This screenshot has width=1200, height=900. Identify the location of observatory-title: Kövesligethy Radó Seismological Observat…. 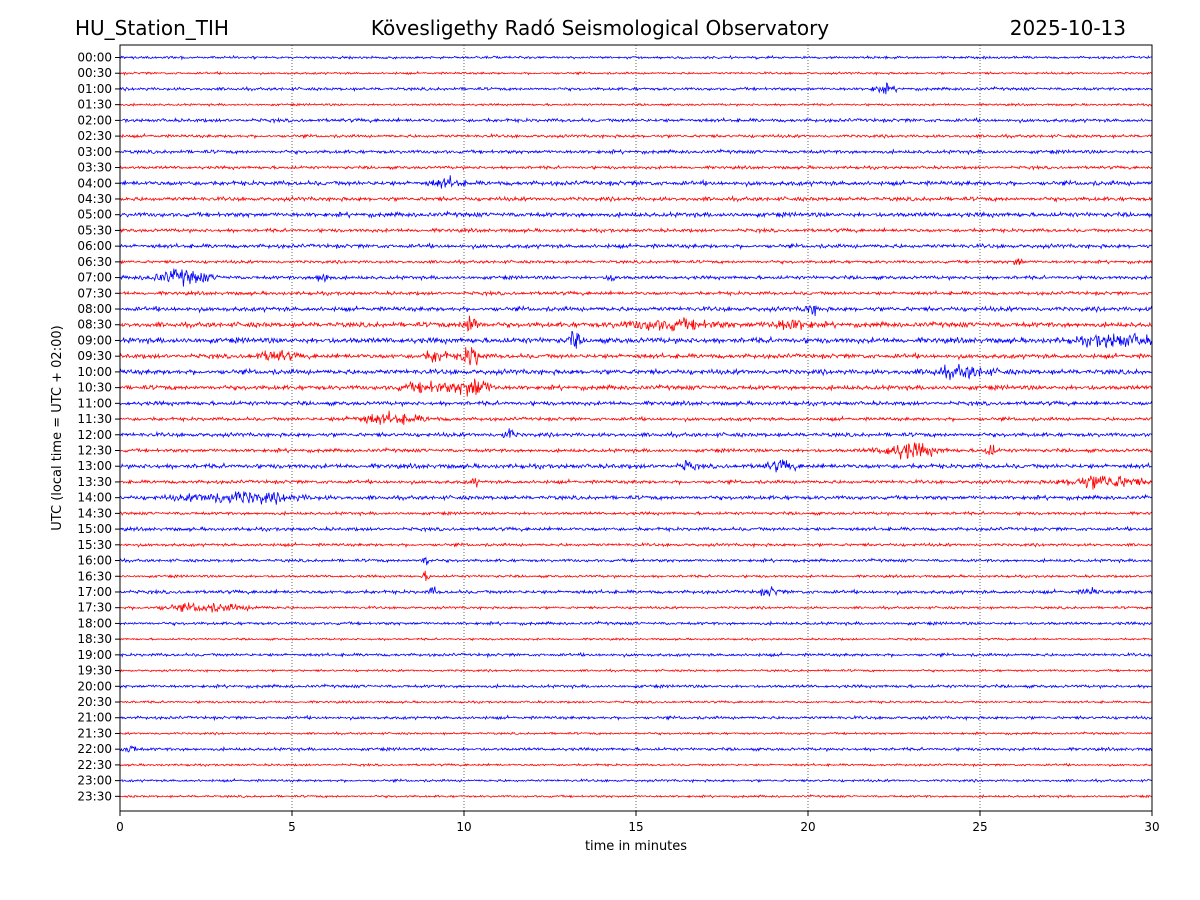
(600, 28).